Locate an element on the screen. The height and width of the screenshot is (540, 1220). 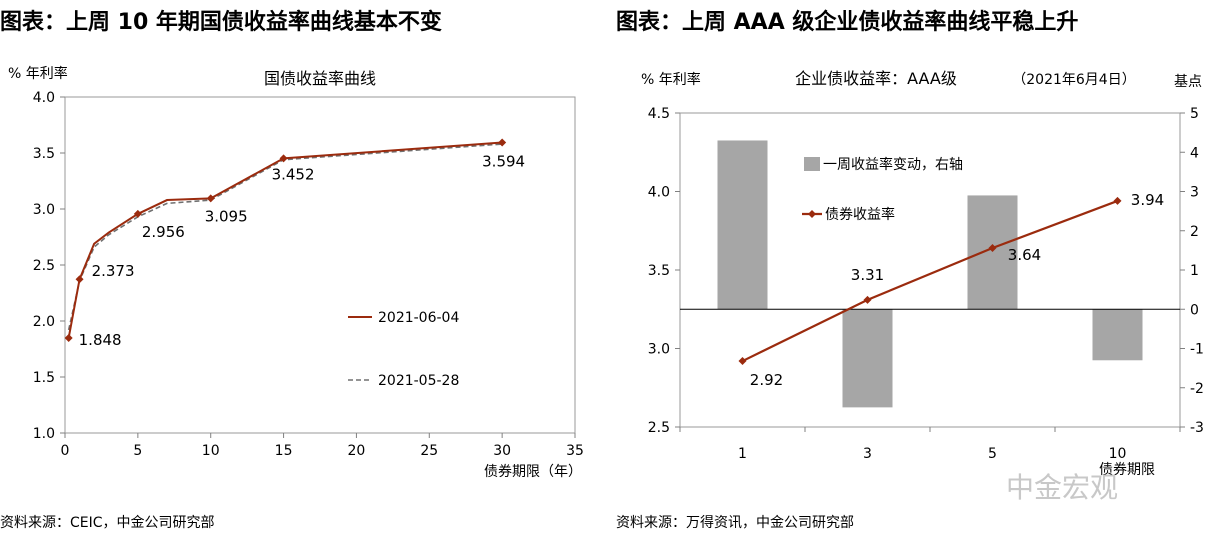
legend-swatch-weekly-change is located at coordinates (812, 164).